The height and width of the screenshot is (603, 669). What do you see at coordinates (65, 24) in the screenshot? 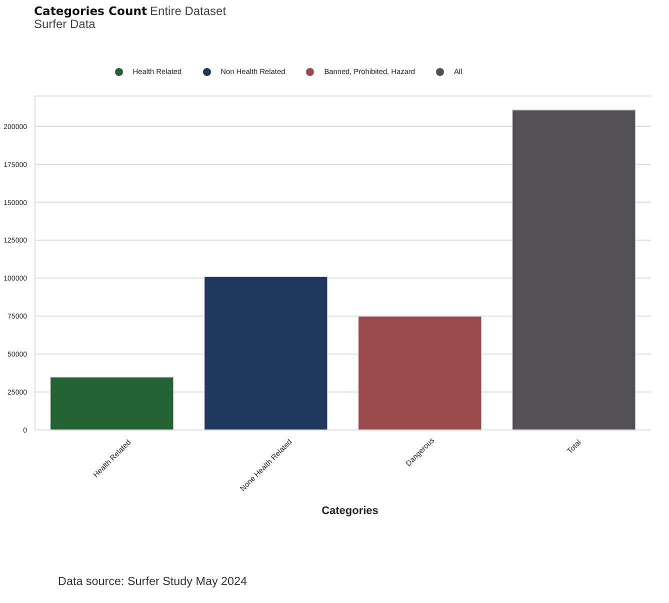
I see `text: Surfer Data` at bounding box center [65, 24].